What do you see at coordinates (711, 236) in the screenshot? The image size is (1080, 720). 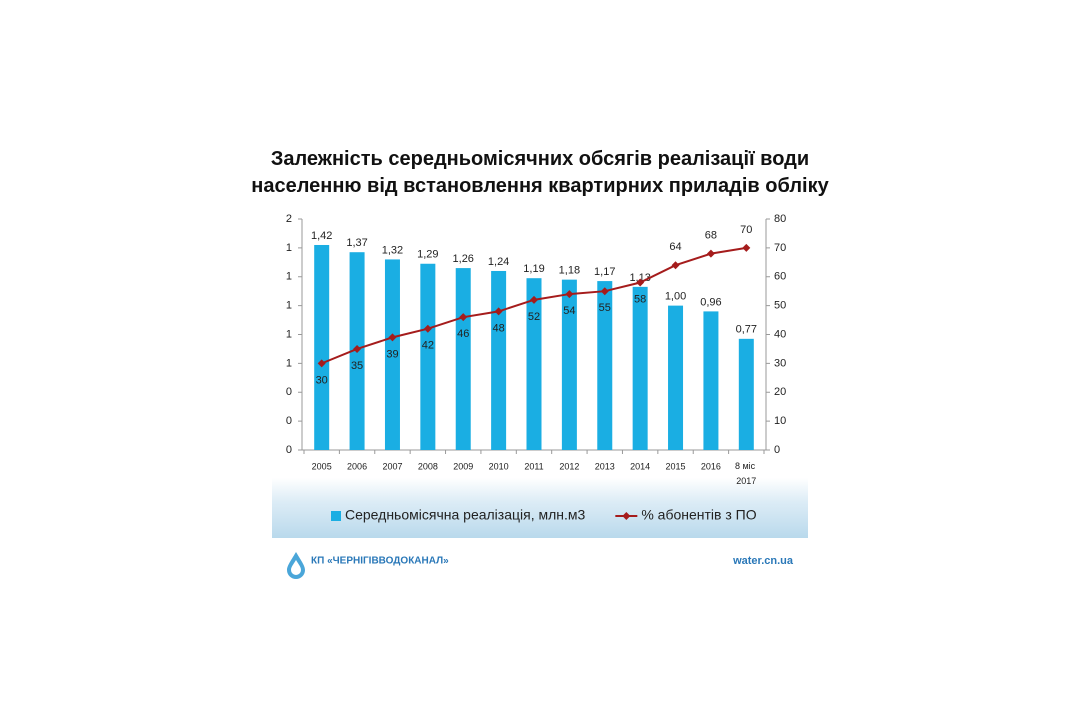 I see `line-value-label: 68` at bounding box center [711, 236].